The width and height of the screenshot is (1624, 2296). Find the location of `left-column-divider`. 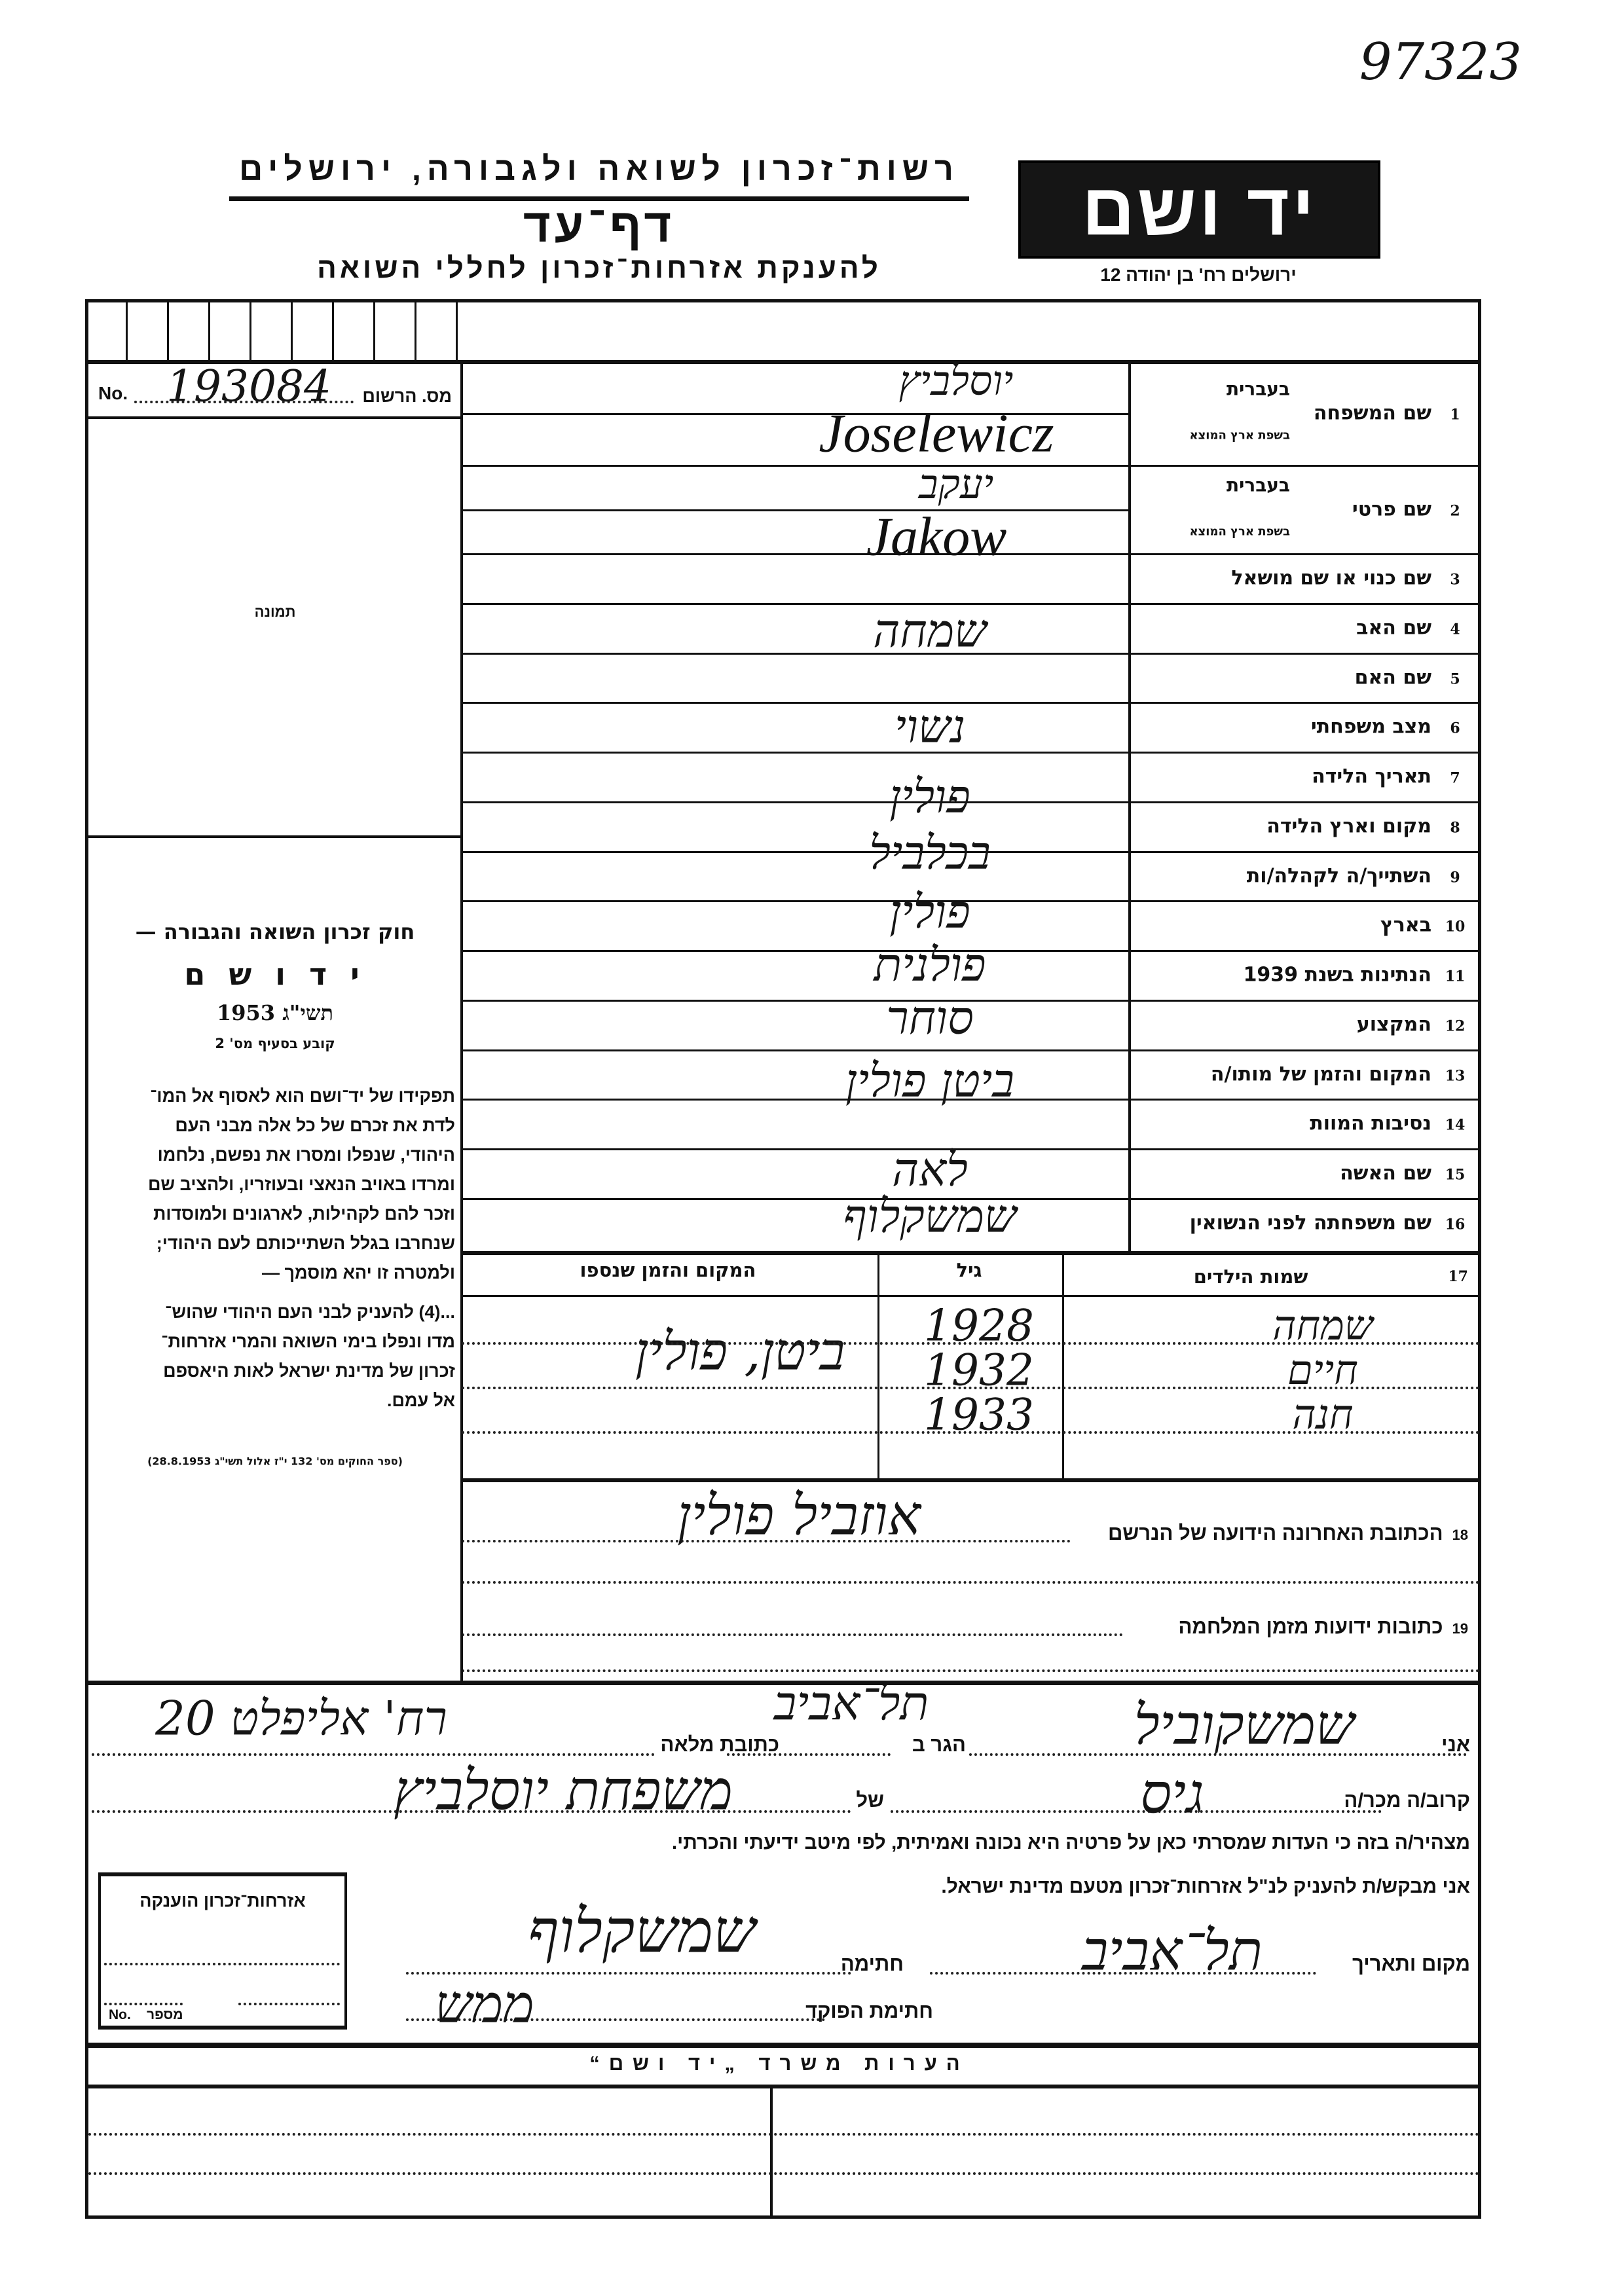

left-column-divider is located at coordinates (461, 1022).